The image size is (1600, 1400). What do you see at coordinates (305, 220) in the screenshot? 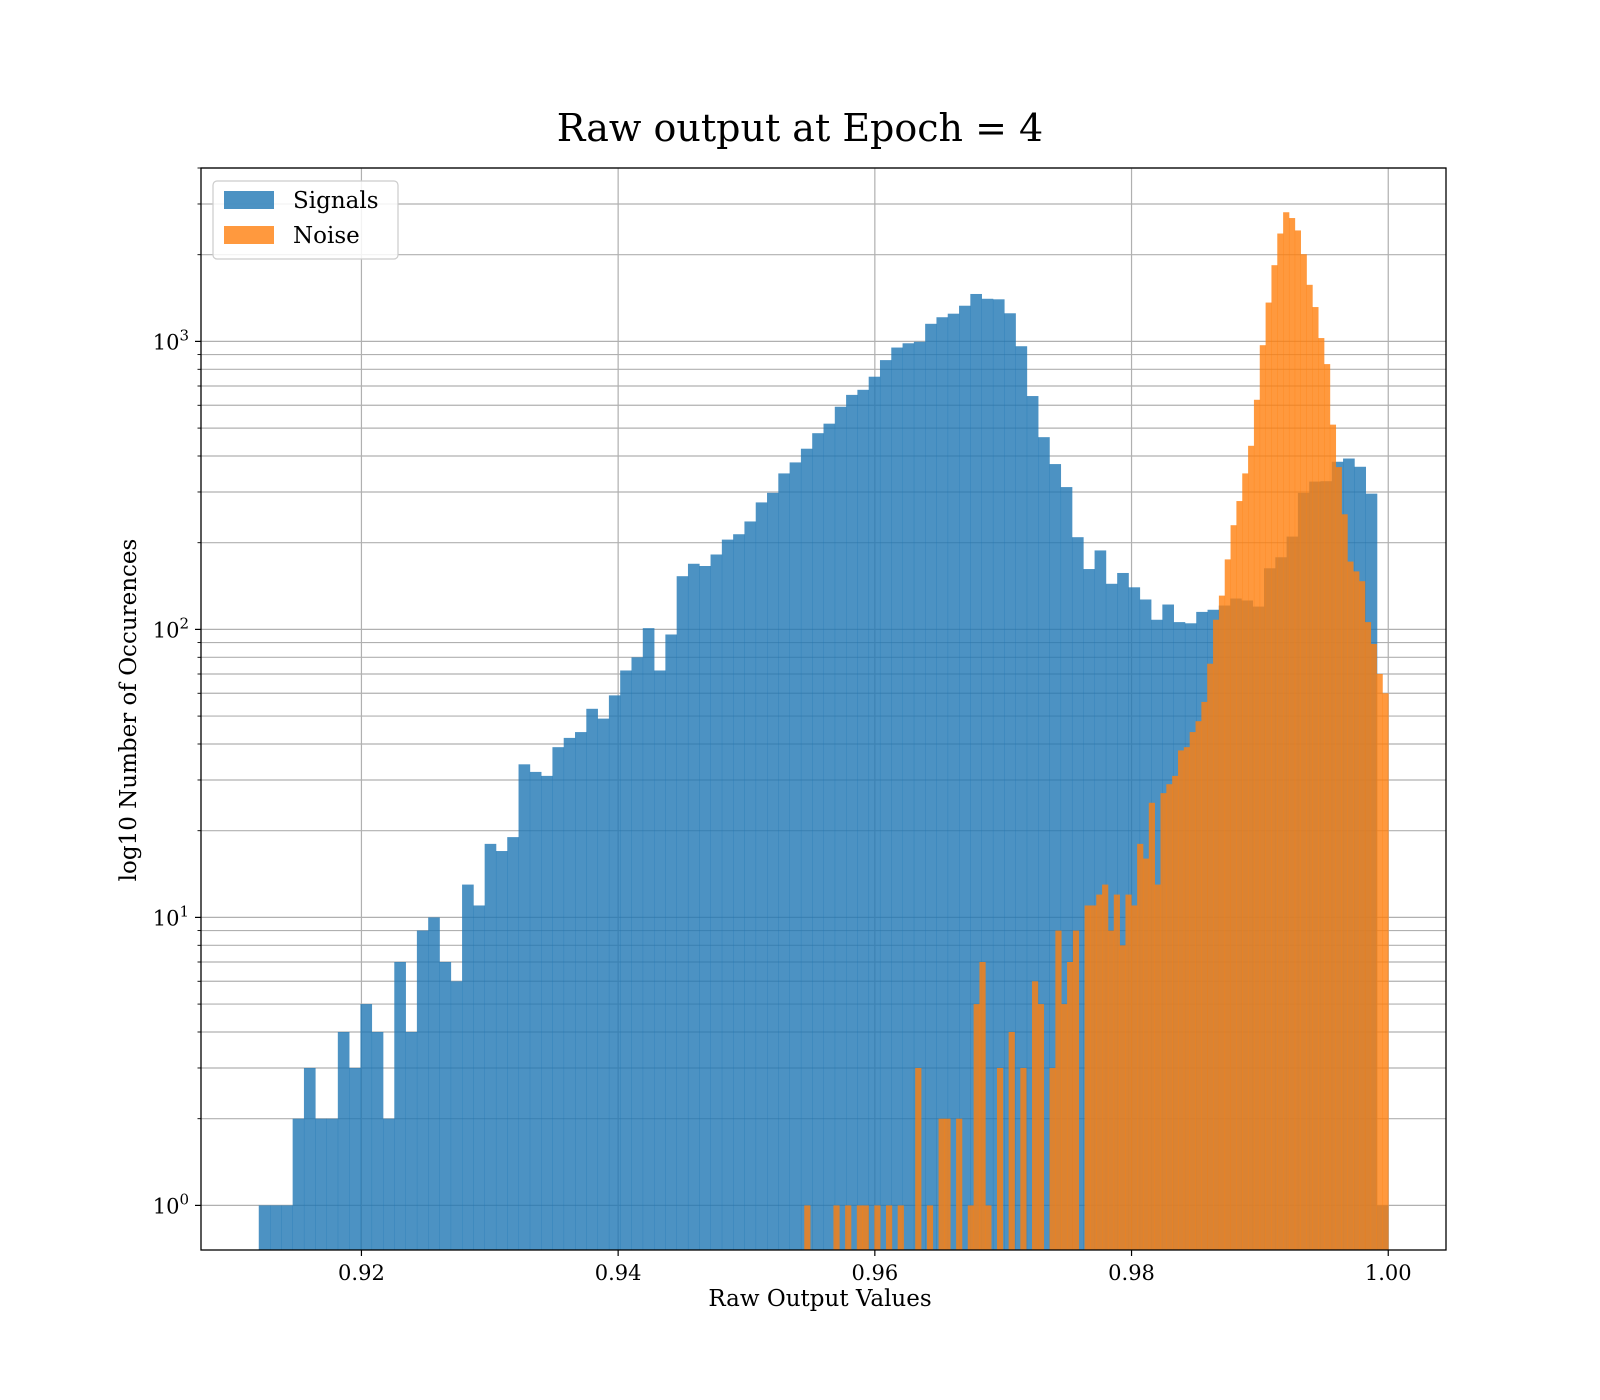
I see `legend: Signals Noise` at bounding box center [305, 220].